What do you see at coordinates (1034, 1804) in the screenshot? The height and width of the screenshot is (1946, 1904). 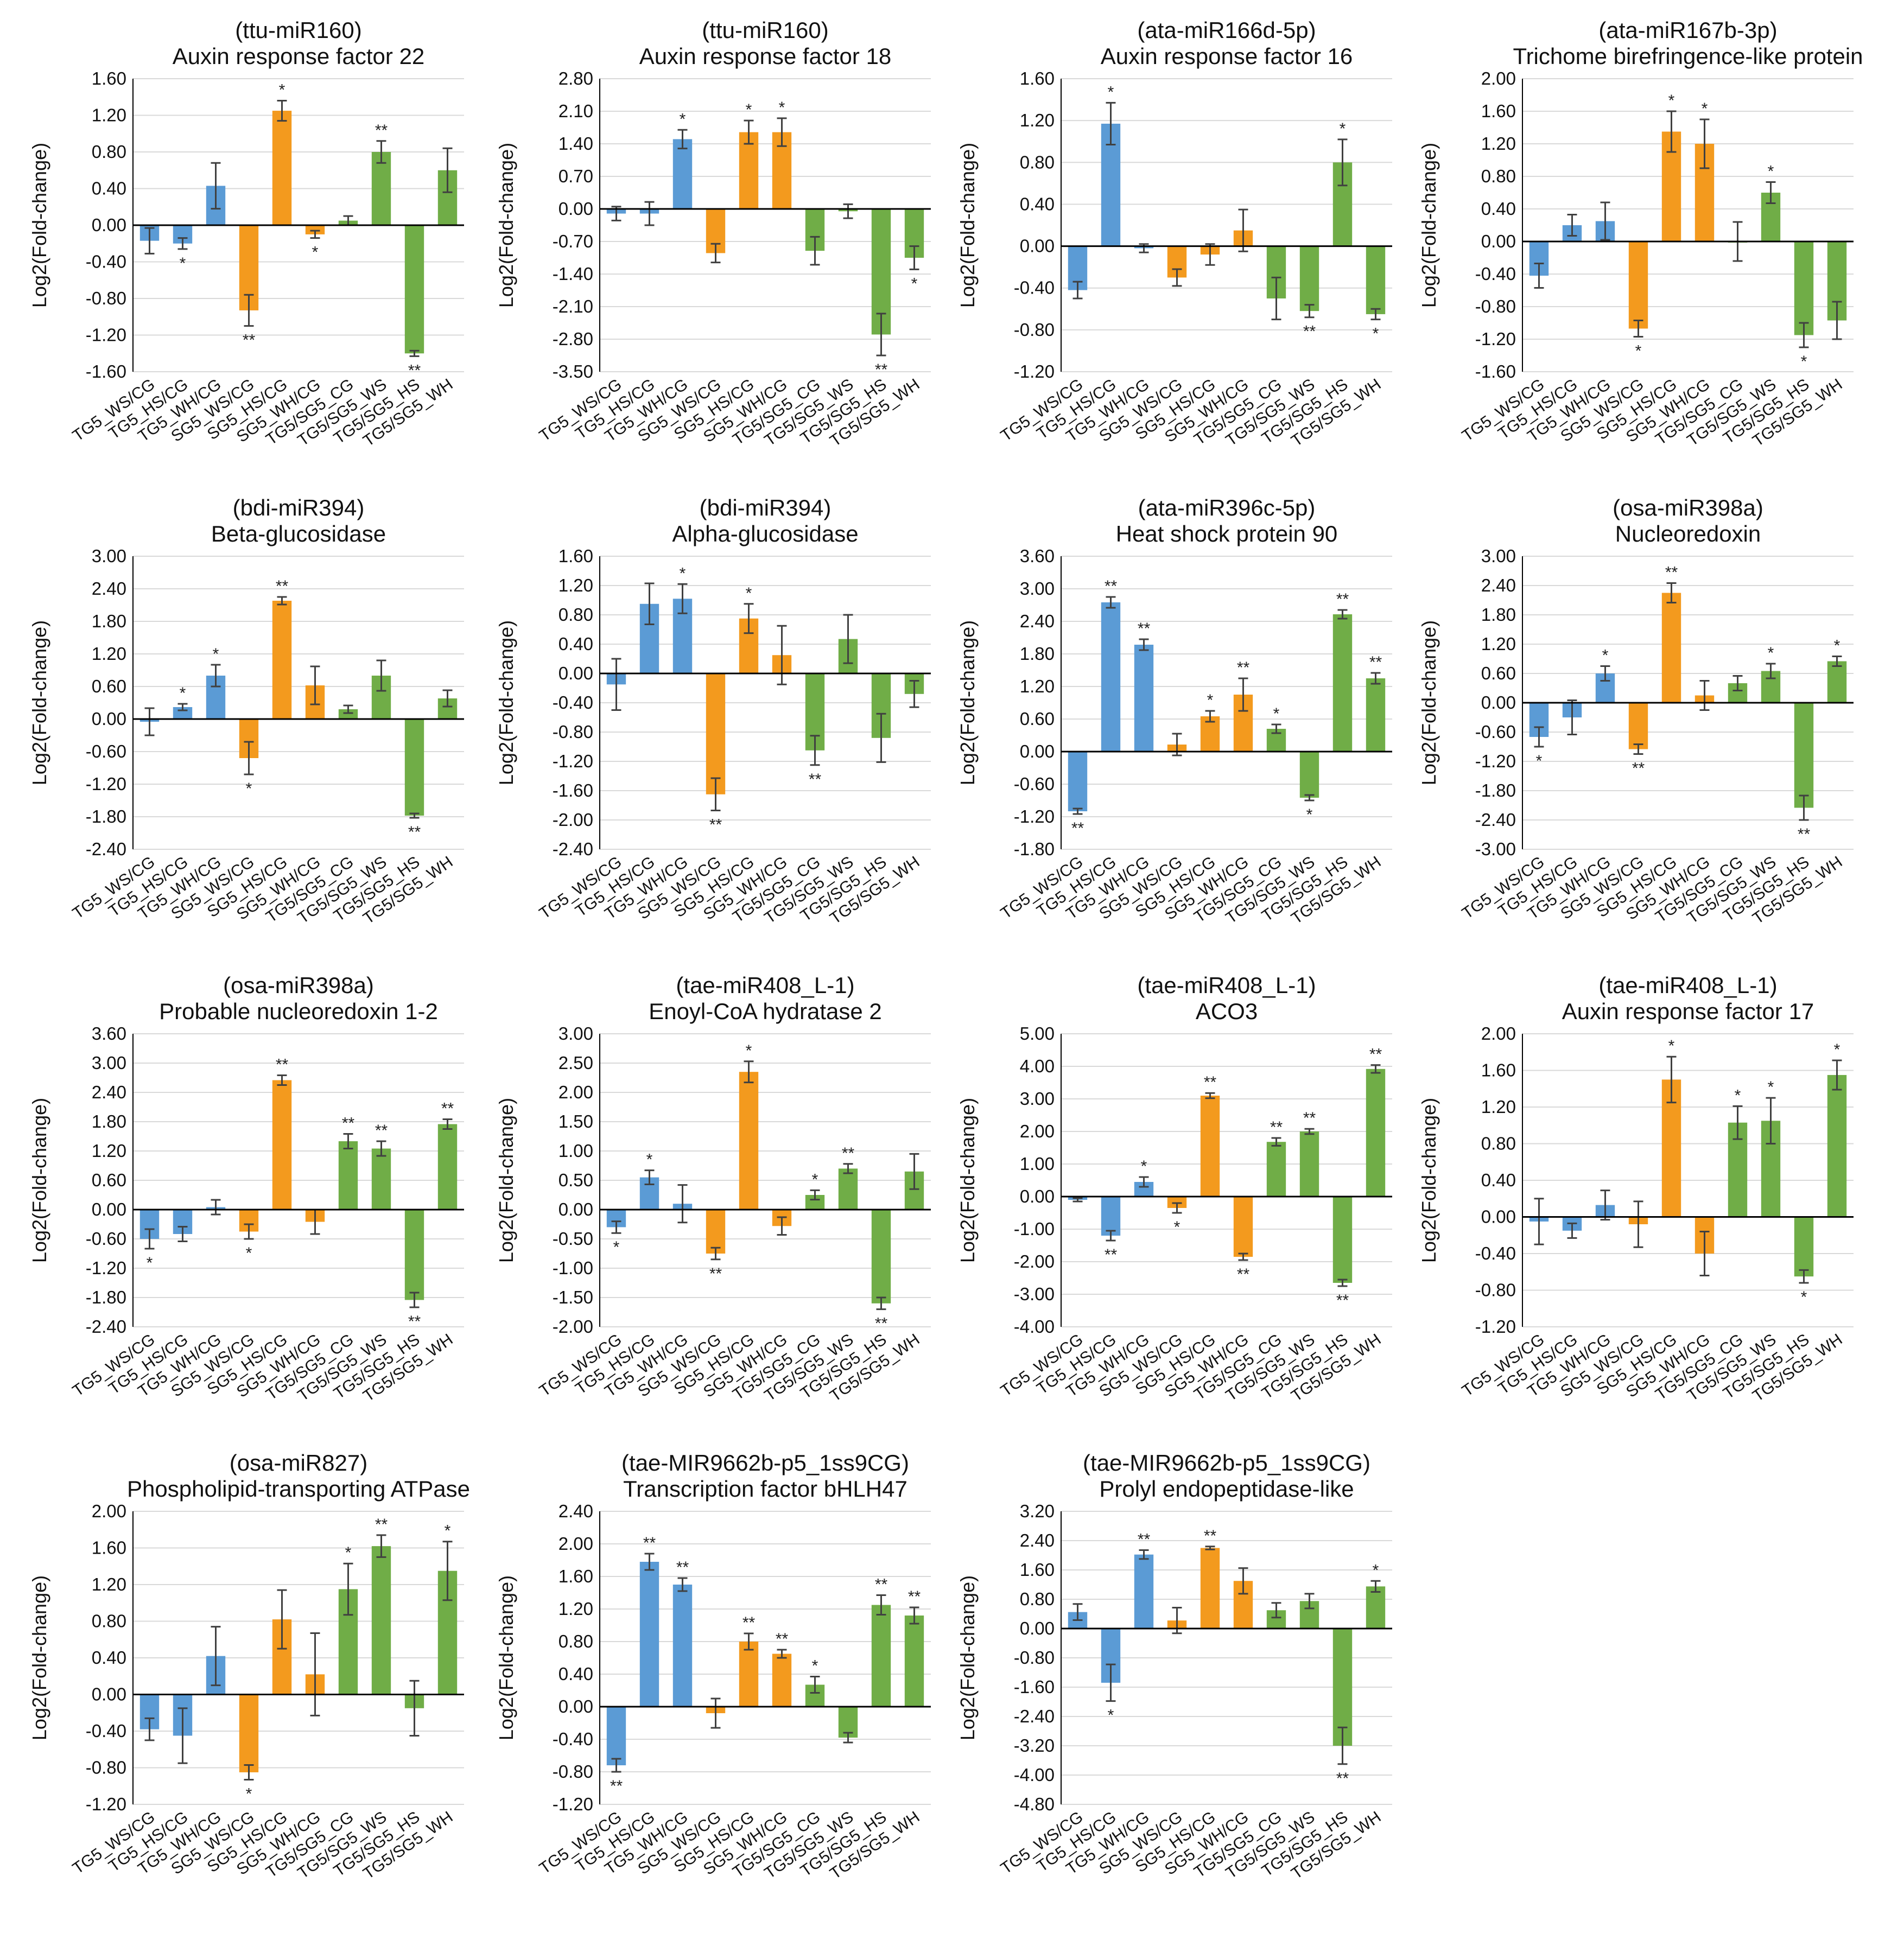 I see `y-tick-label: -4.80` at bounding box center [1034, 1804].